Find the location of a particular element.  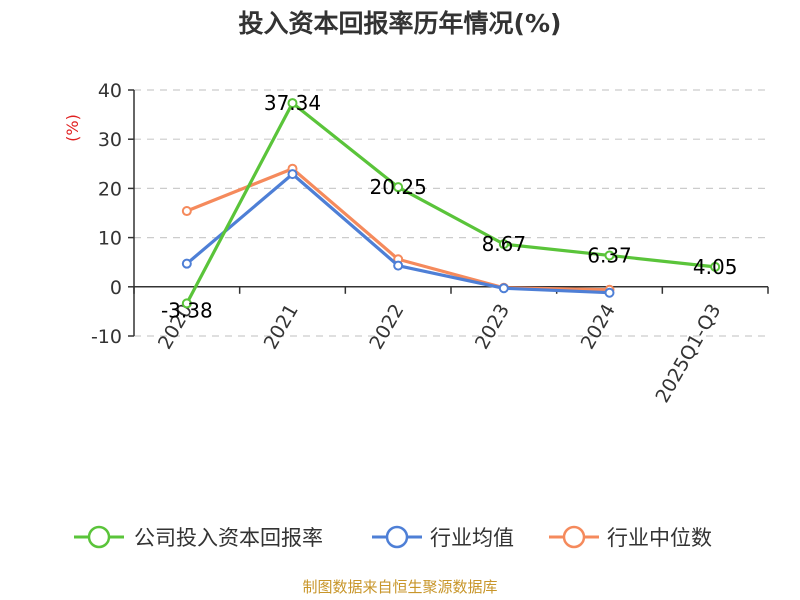

x-tick-label: 2023 is located at coordinates (492, 326).